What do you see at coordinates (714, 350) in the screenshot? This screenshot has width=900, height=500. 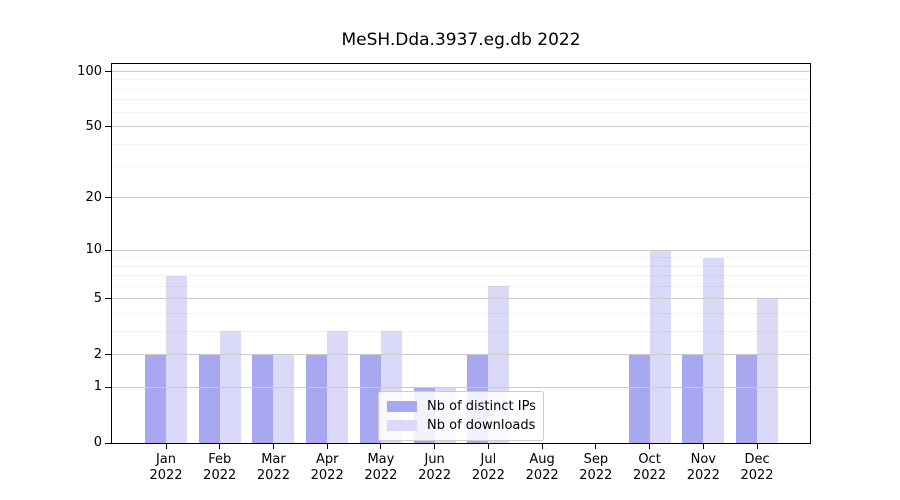 I see `bar-downloads-nov` at bounding box center [714, 350].